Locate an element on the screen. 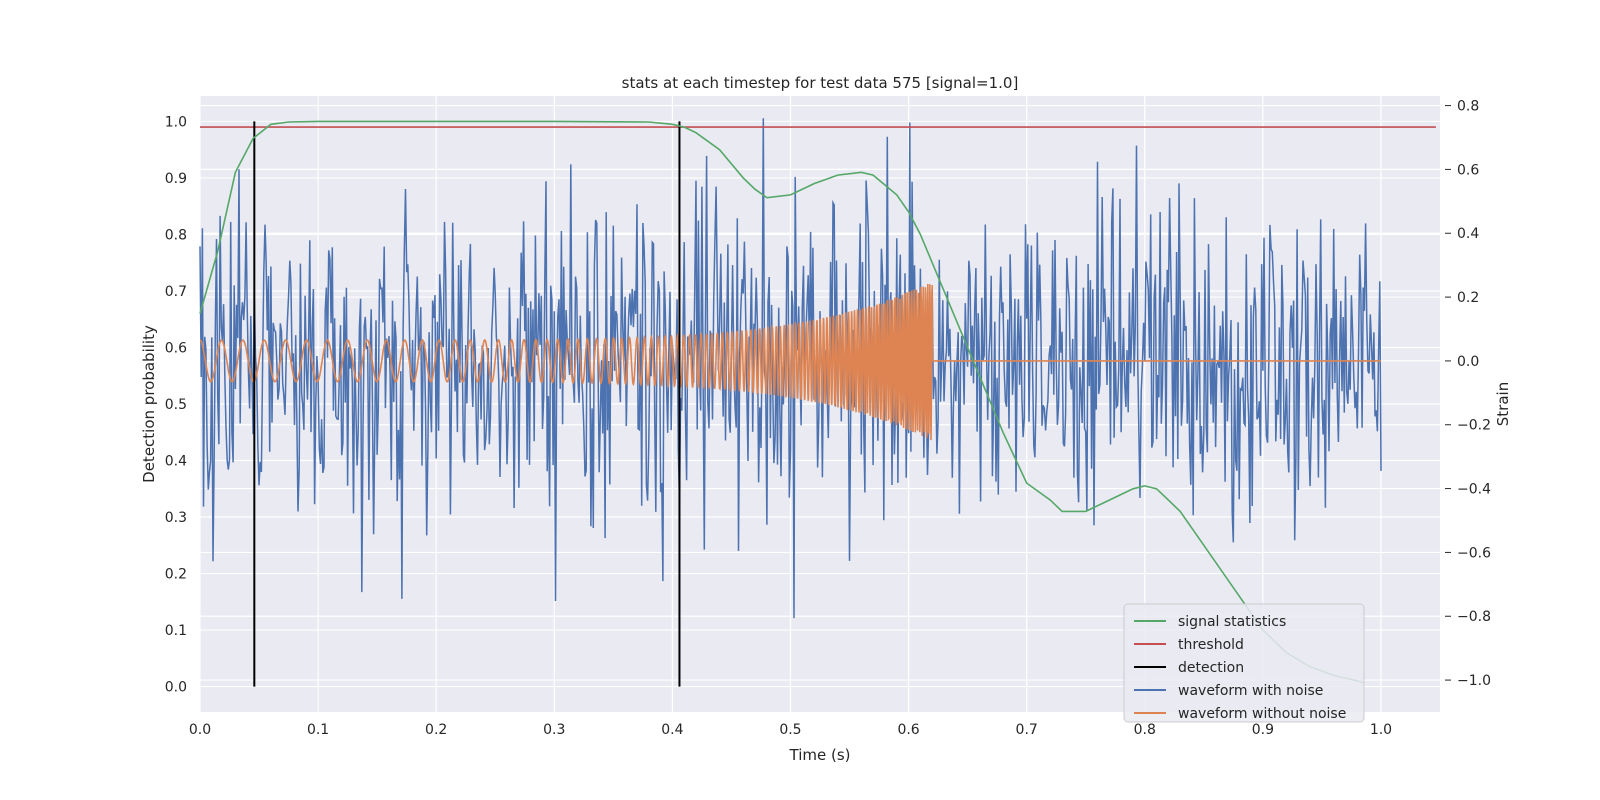 This screenshot has width=1600, height=800. y2-tick-label: 0.0 is located at coordinates (1468, 362).